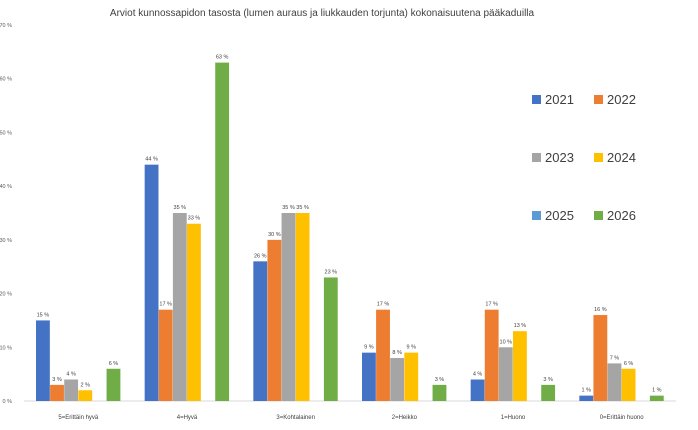 The height and width of the screenshot is (430, 698). I want to click on y-tick-label: 0 %, so click(8, 402).